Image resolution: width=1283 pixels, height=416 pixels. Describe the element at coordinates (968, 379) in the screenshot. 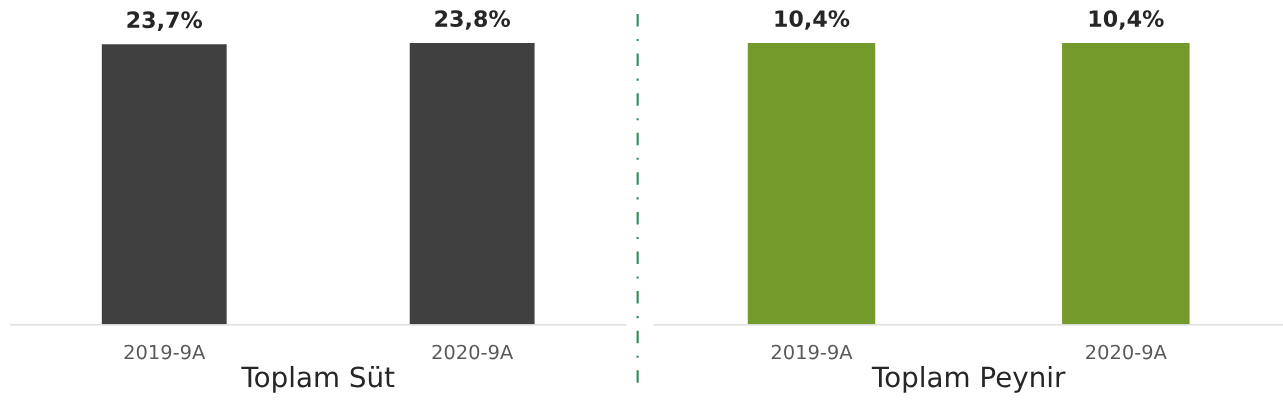

I see `x-axis-title: Toplam Peynir` at that location.